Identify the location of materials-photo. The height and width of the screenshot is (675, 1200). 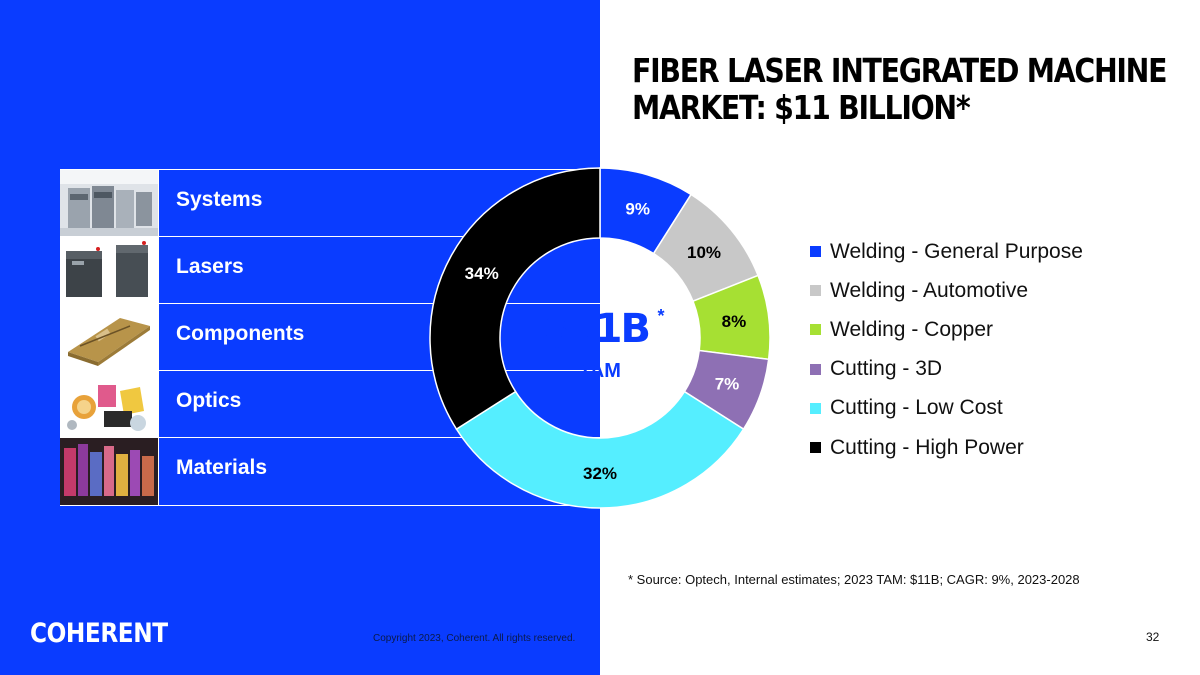
(109, 471).